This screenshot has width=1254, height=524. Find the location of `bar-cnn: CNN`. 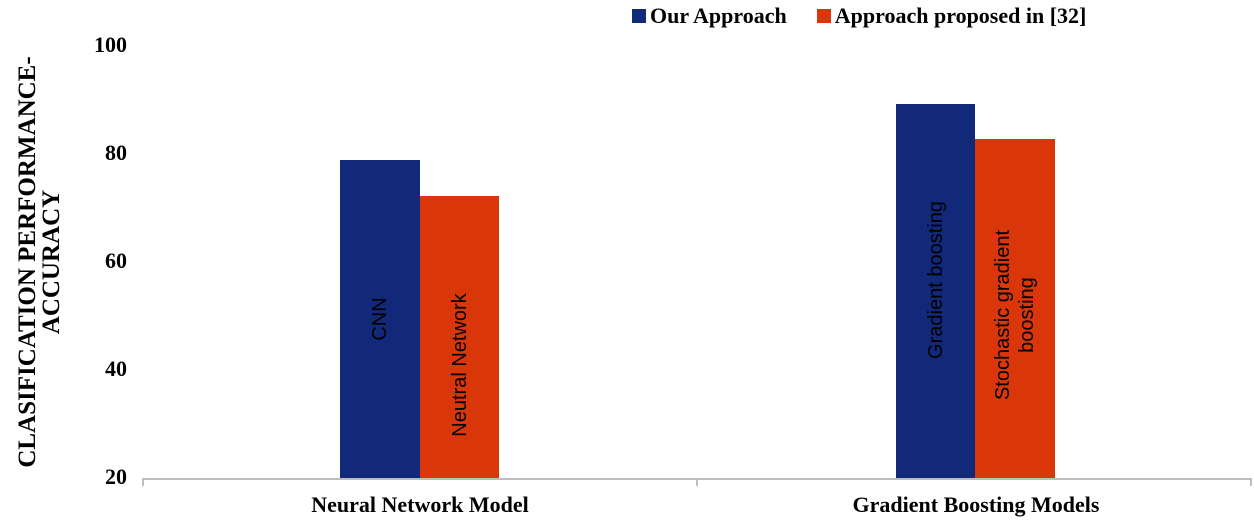

bar-cnn: CNN is located at coordinates (380, 319).